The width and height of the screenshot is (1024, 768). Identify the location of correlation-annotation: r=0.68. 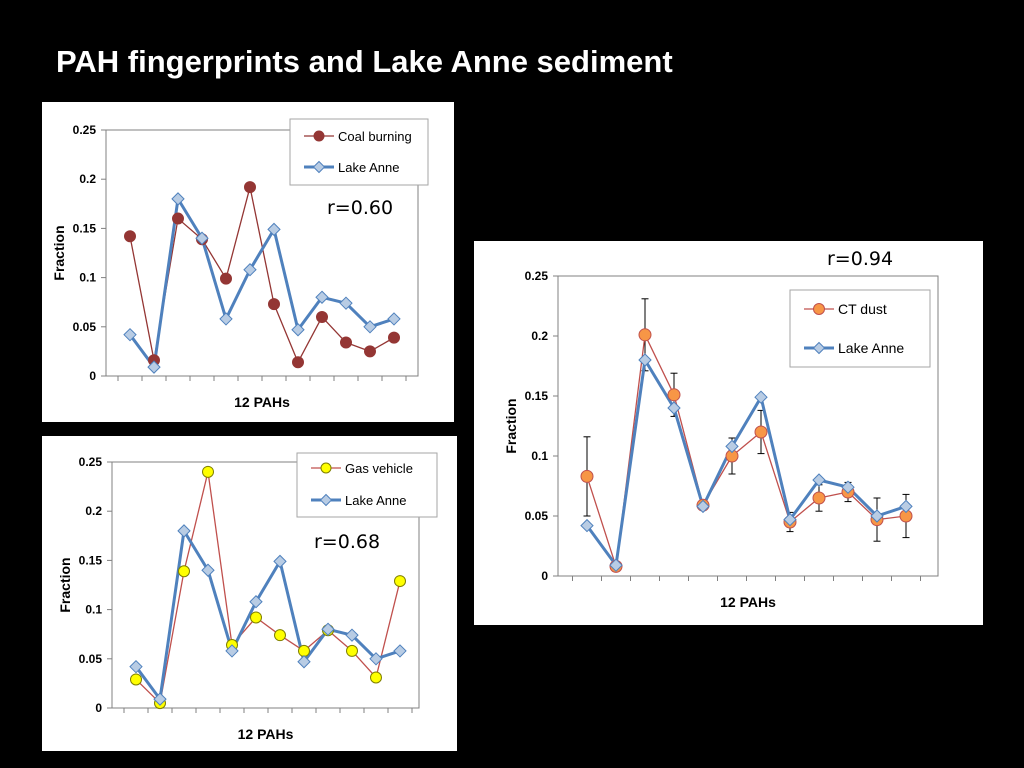
(347, 542).